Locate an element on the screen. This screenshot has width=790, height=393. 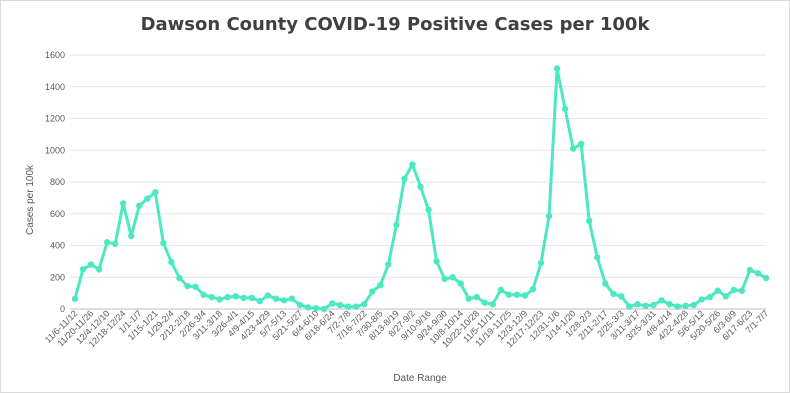
y-tick-label: 200 is located at coordinates (57, 277).